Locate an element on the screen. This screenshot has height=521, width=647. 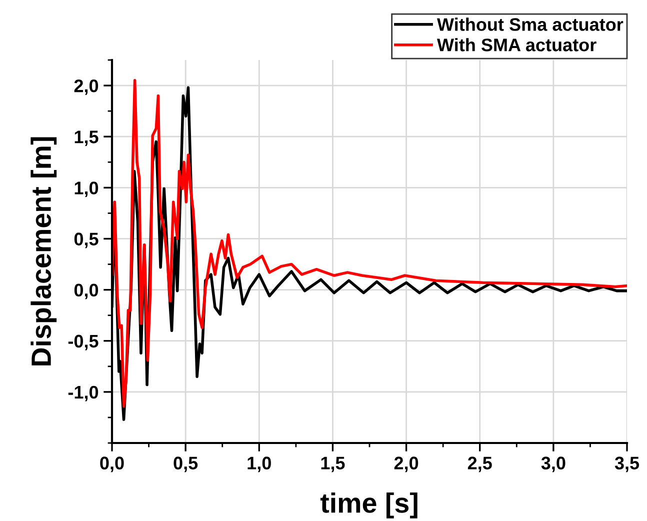
x-tick-label: 3,5 is located at coordinates (627, 464).